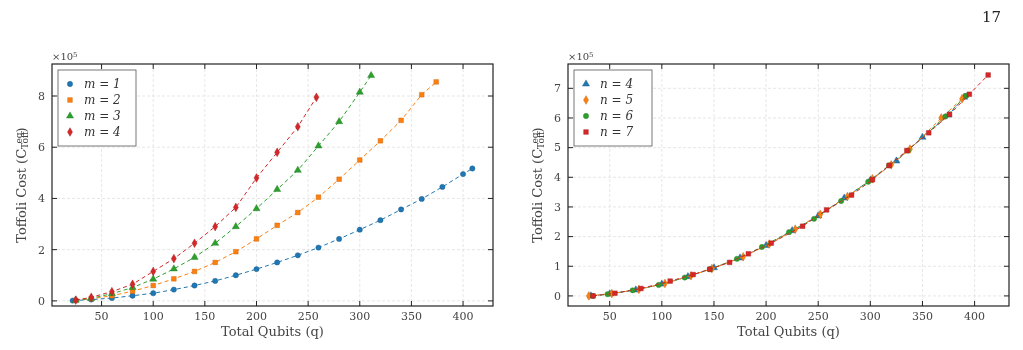  What do you see at coordinates (617, 116) in the screenshot?
I see `legend-label: n = 6` at bounding box center [617, 116].